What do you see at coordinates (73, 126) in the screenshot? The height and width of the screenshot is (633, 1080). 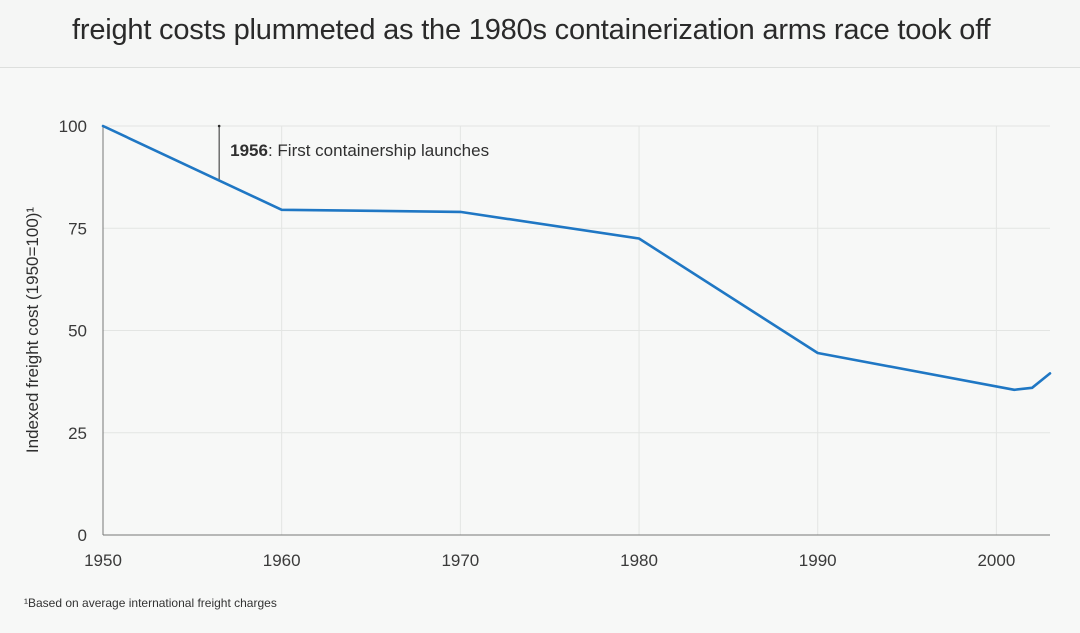 I see `y-tick-label-100: 100` at bounding box center [73, 126].